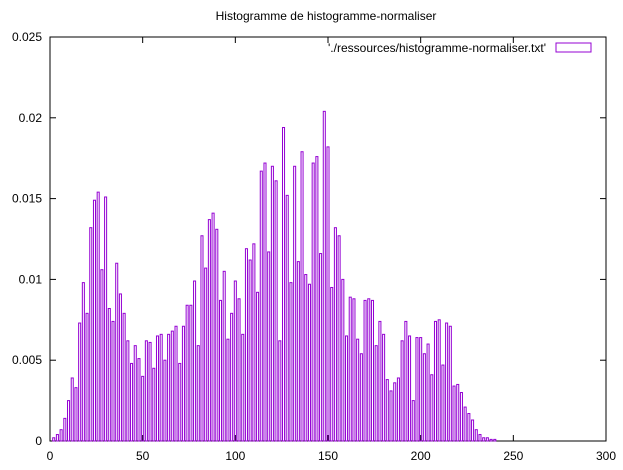  What do you see at coordinates (573, 47) in the screenshot?
I see `legend-swatch` at bounding box center [573, 47].